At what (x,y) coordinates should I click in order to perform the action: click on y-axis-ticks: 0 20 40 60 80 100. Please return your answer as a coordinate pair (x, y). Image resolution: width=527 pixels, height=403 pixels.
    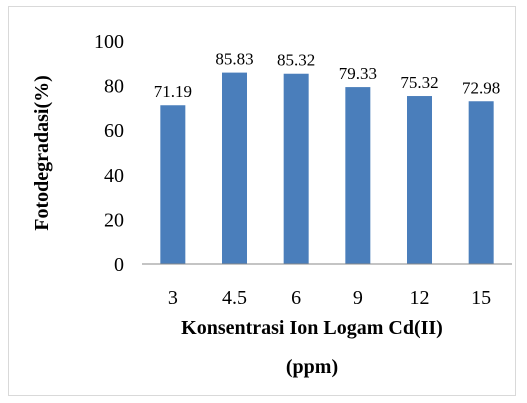
    Looking at the image, I should click on (109, 153).